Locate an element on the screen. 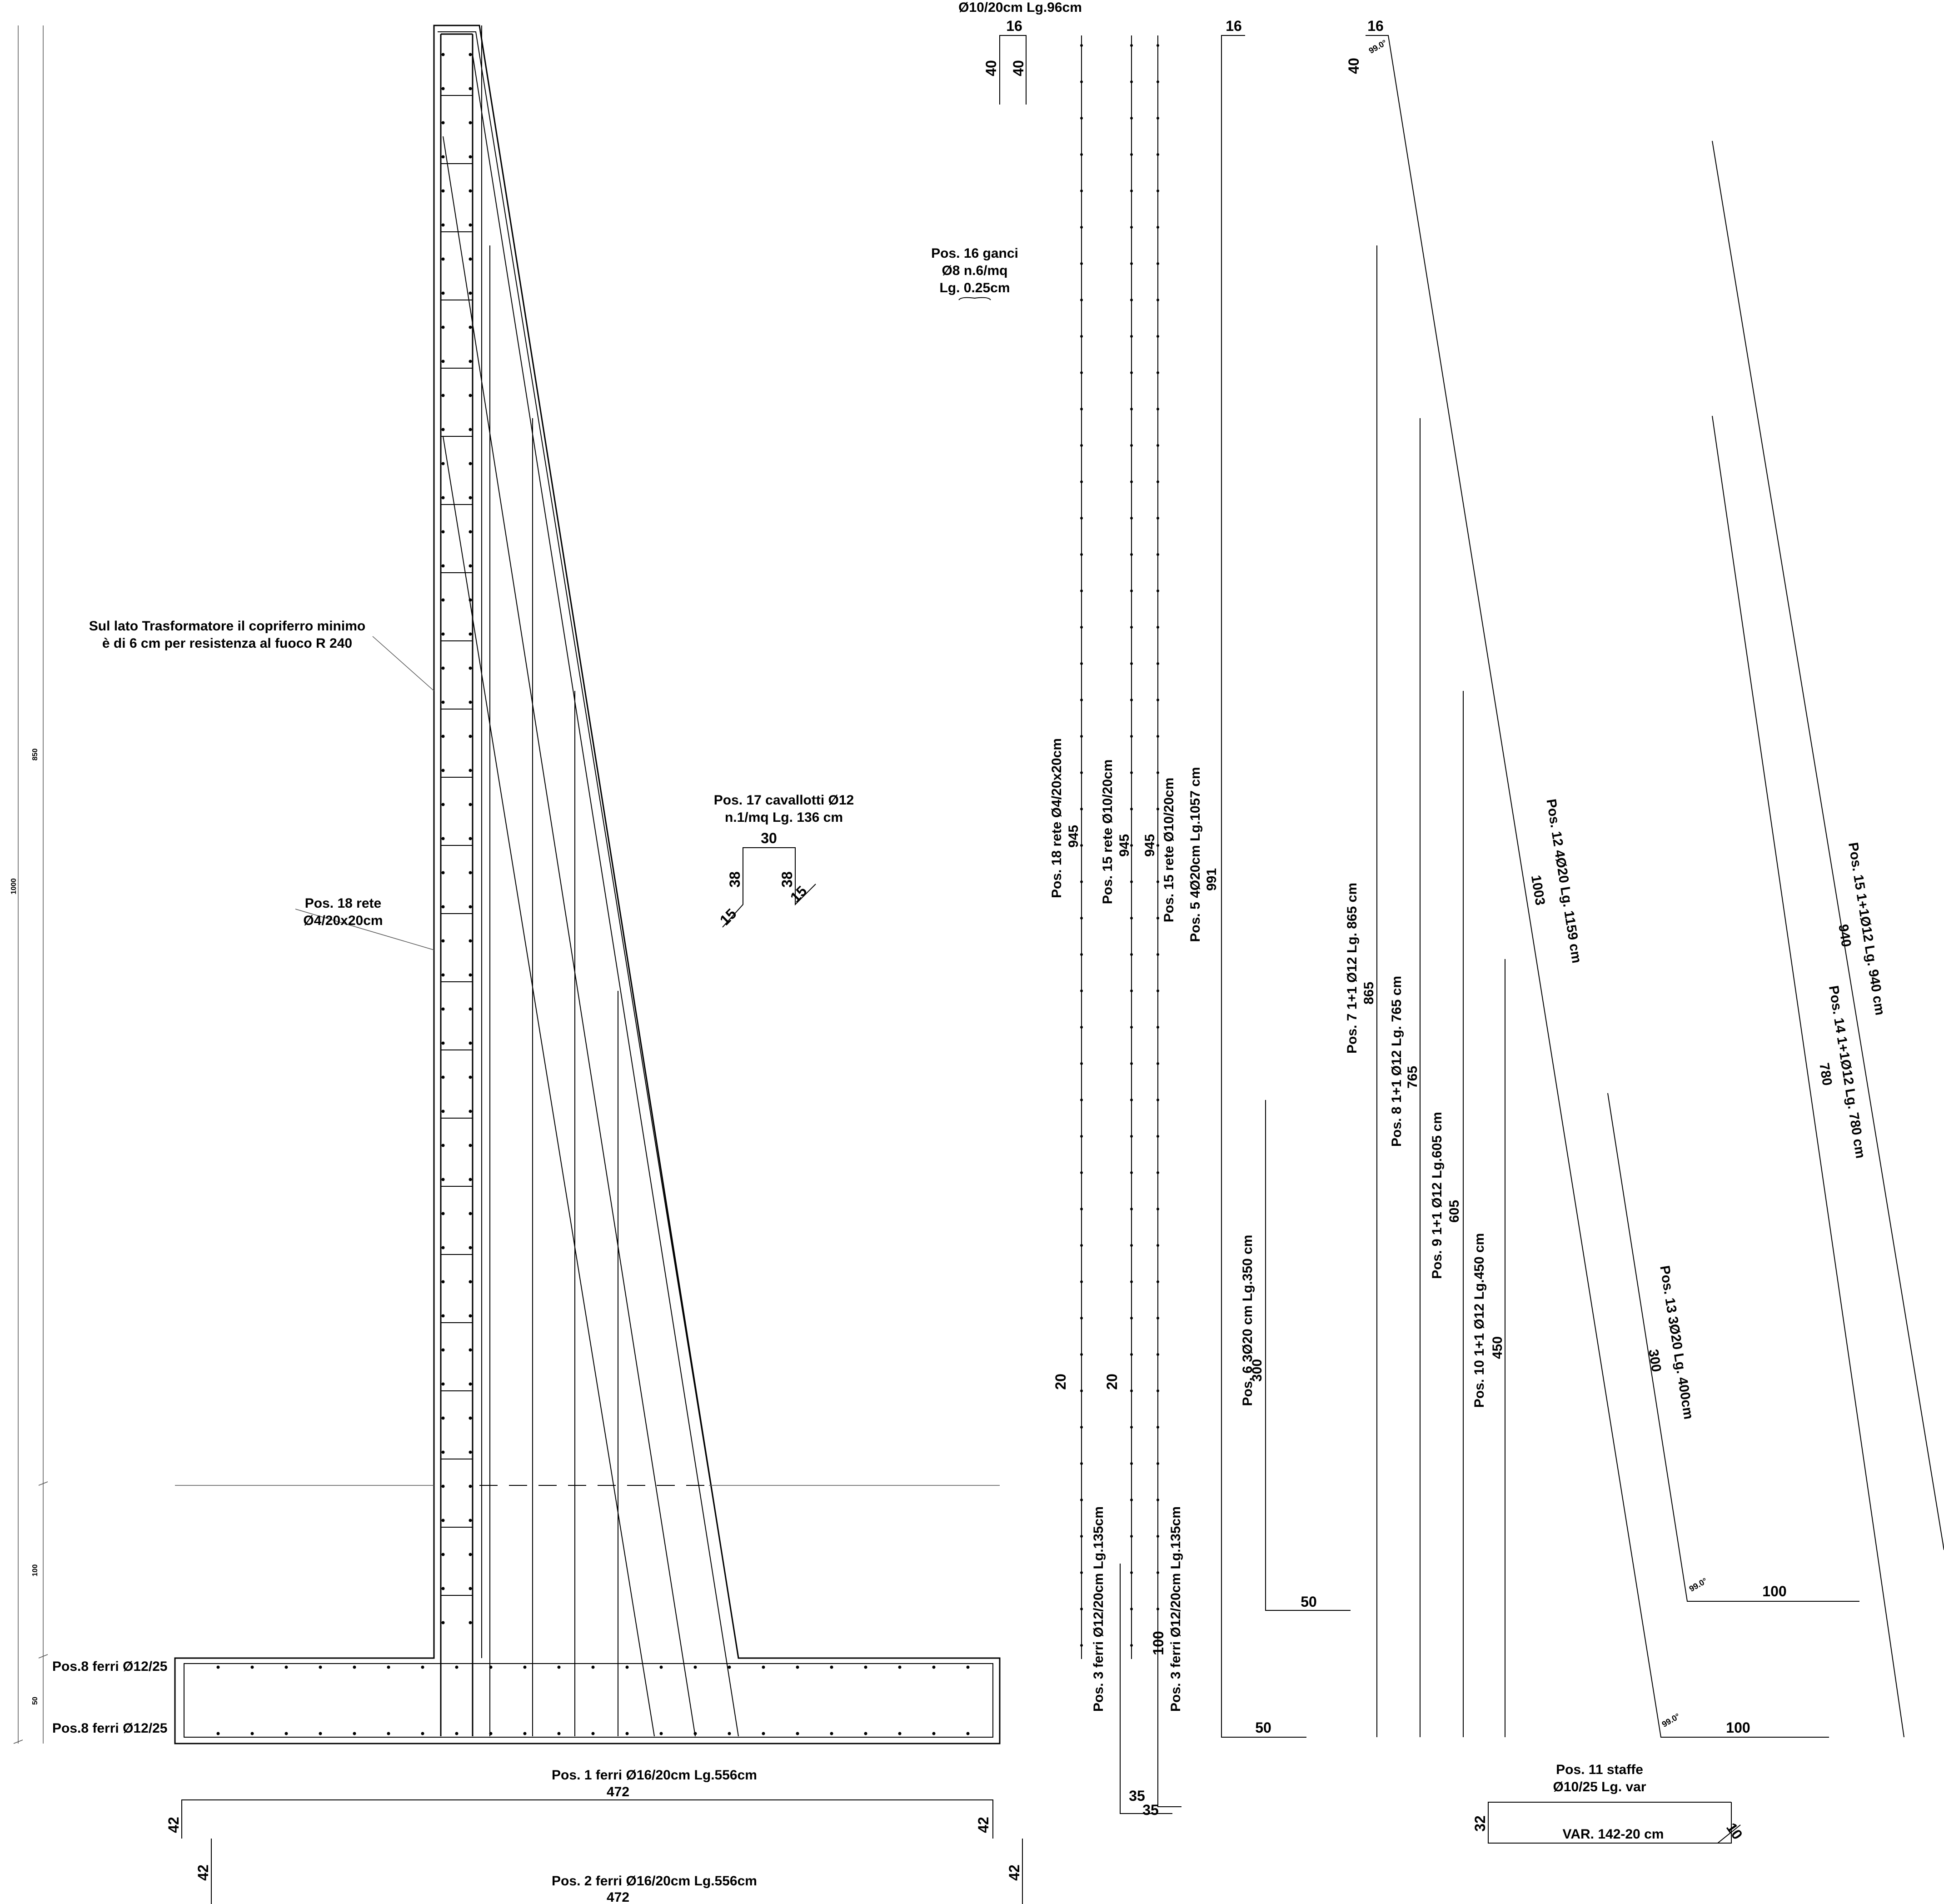 The width and height of the screenshot is (1944, 1904). pos8v-length: 765 is located at coordinates (1412, 1077).